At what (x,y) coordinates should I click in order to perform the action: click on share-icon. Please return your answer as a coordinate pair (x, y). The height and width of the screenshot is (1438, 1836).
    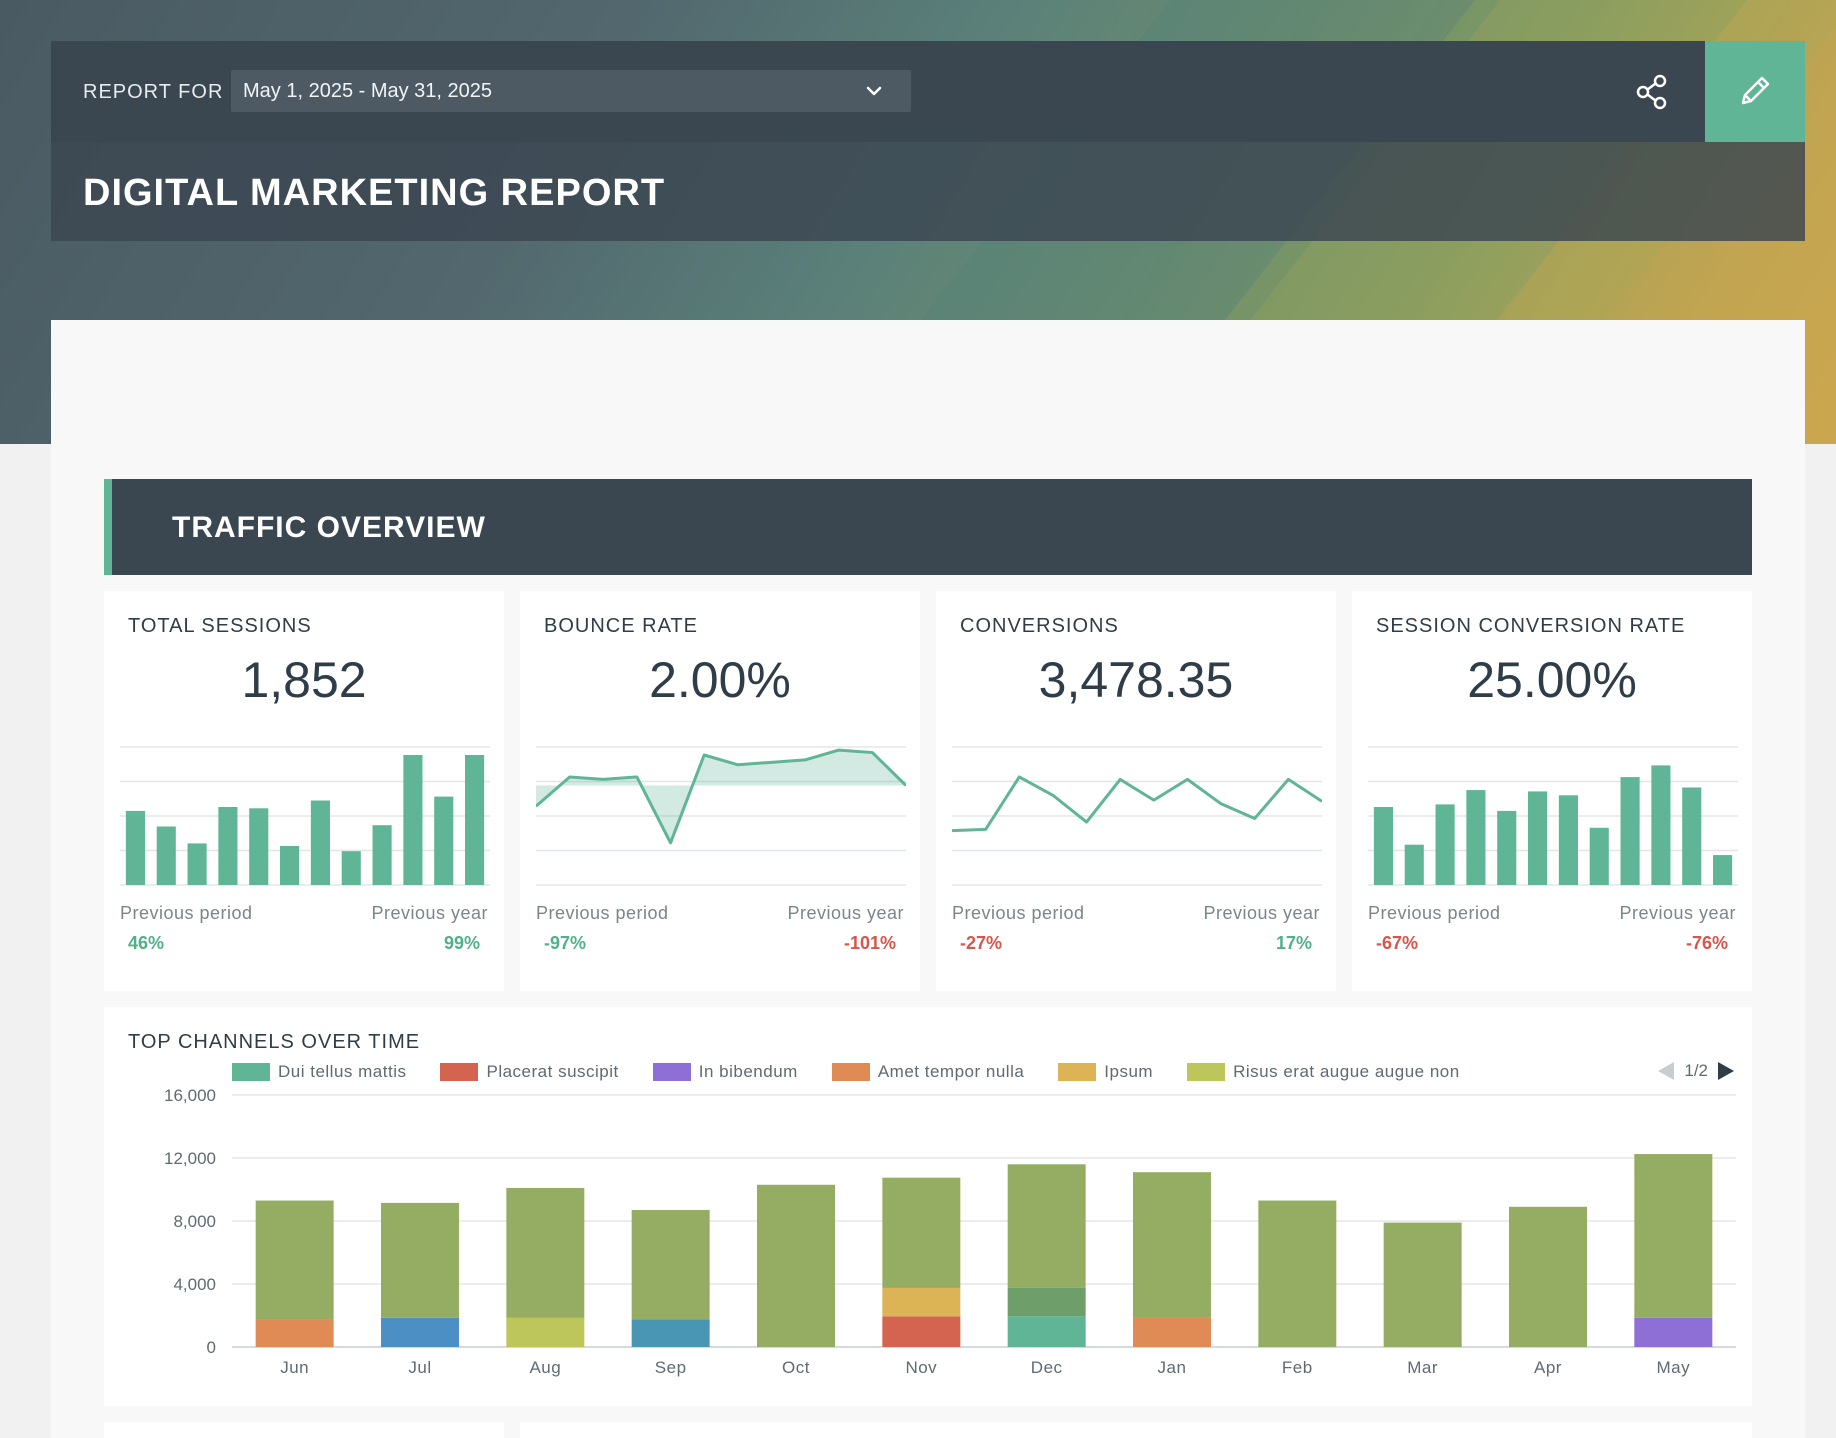
    Looking at the image, I should click on (1651, 92).